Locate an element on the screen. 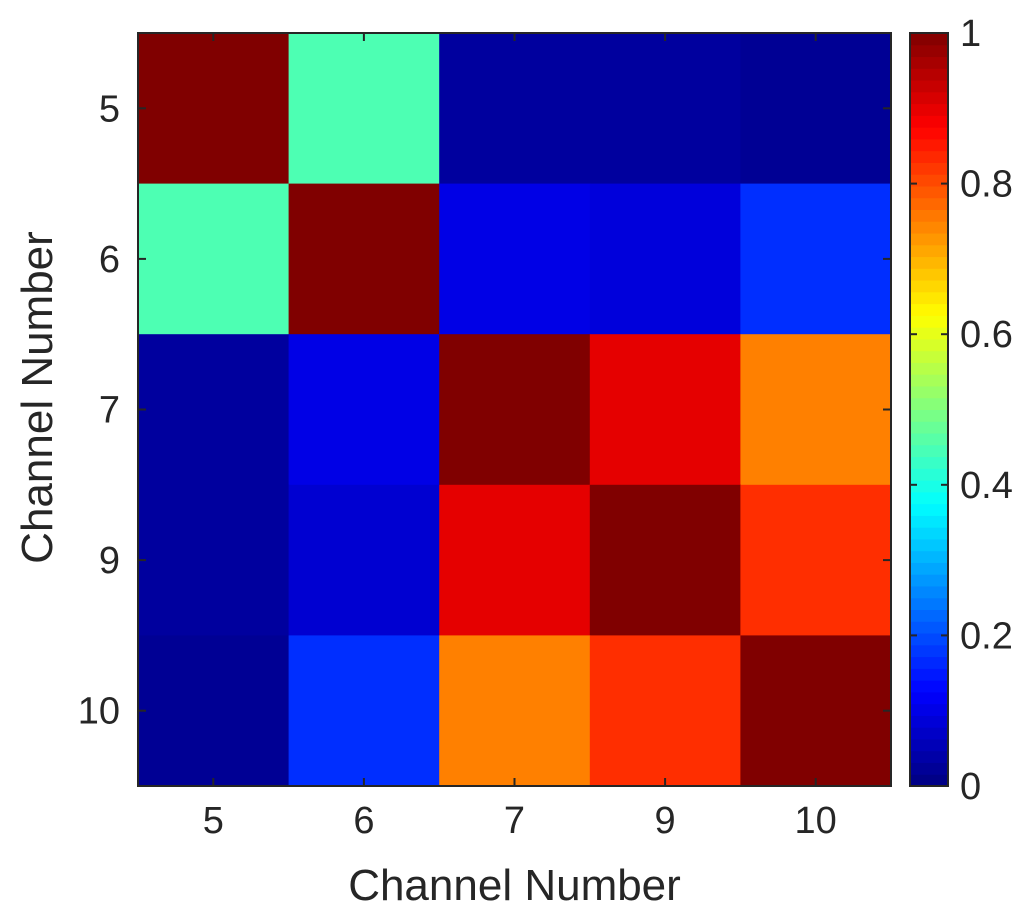 This screenshot has height=914, width=1024. y-tick-label: 9 is located at coordinates (109, 561).